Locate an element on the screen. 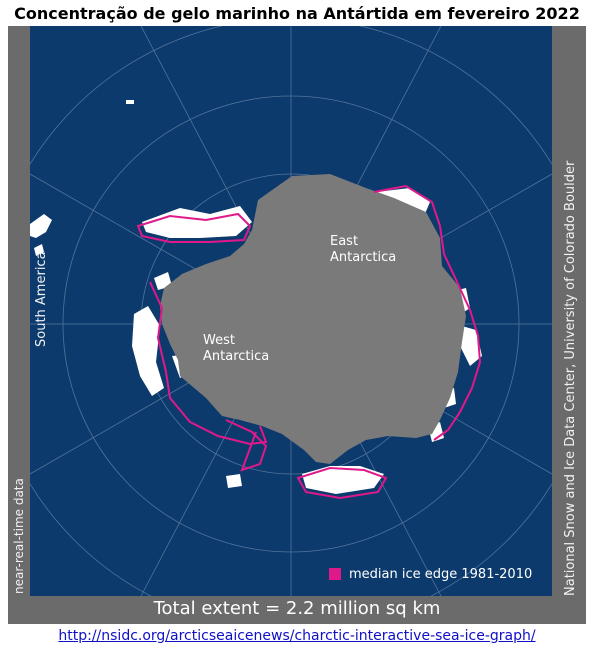 The image size is (594, 654). total-extent-bar: Total extent = 2.2 million sq km is located at coordinates (297, 610).